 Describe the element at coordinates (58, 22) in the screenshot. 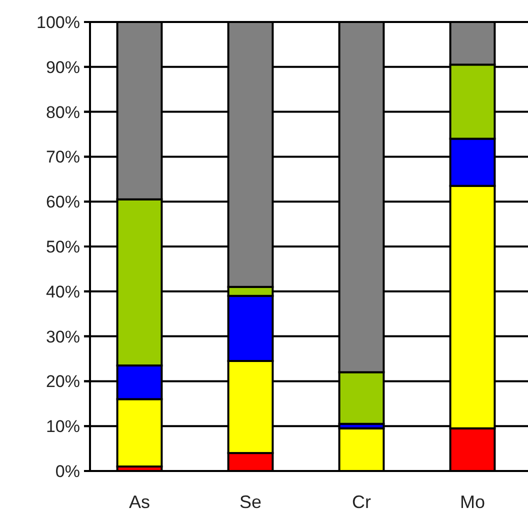

I see `y-tick-label: 100%` at that location.